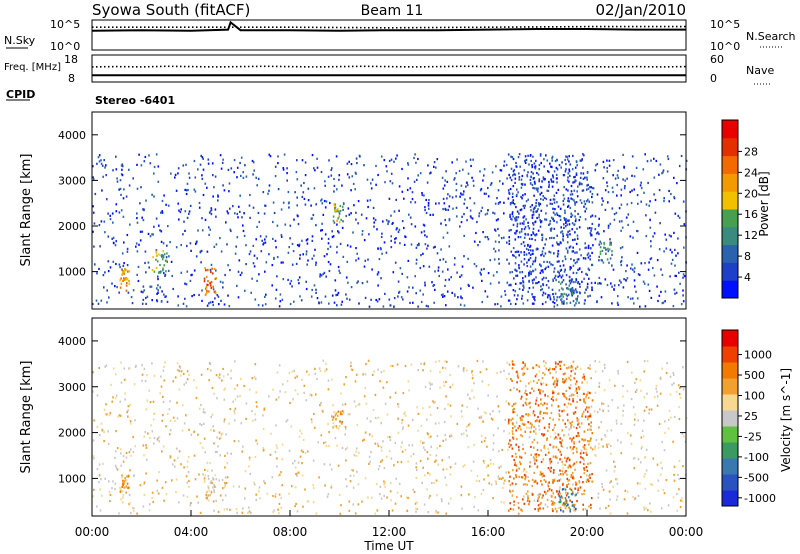 This screenshot has width=800, height=554. Describe the element at coordinates (730, 338) in the screenshot. I see `velocity-colorbar-segment` at that location.